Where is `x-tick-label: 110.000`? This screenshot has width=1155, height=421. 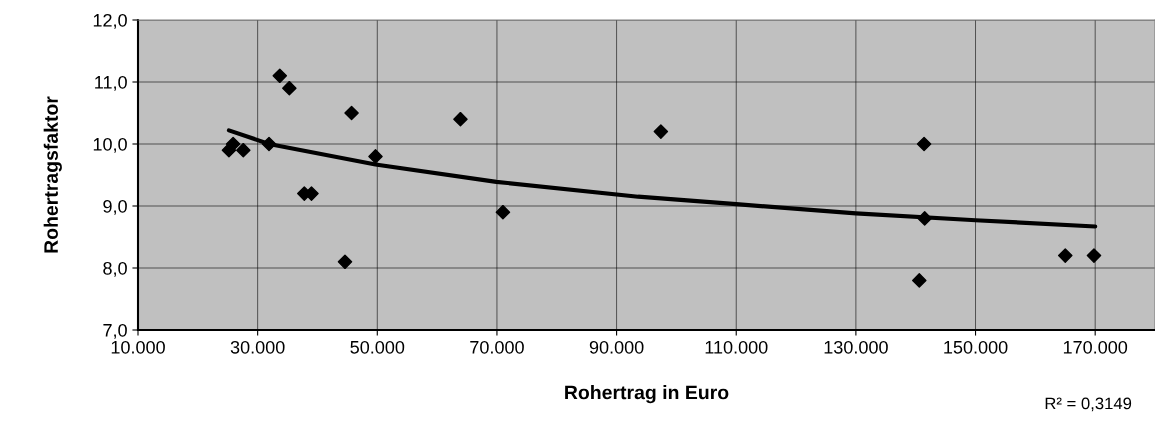
x-tick-label: 110.000 is located at coordinates (736, 347).